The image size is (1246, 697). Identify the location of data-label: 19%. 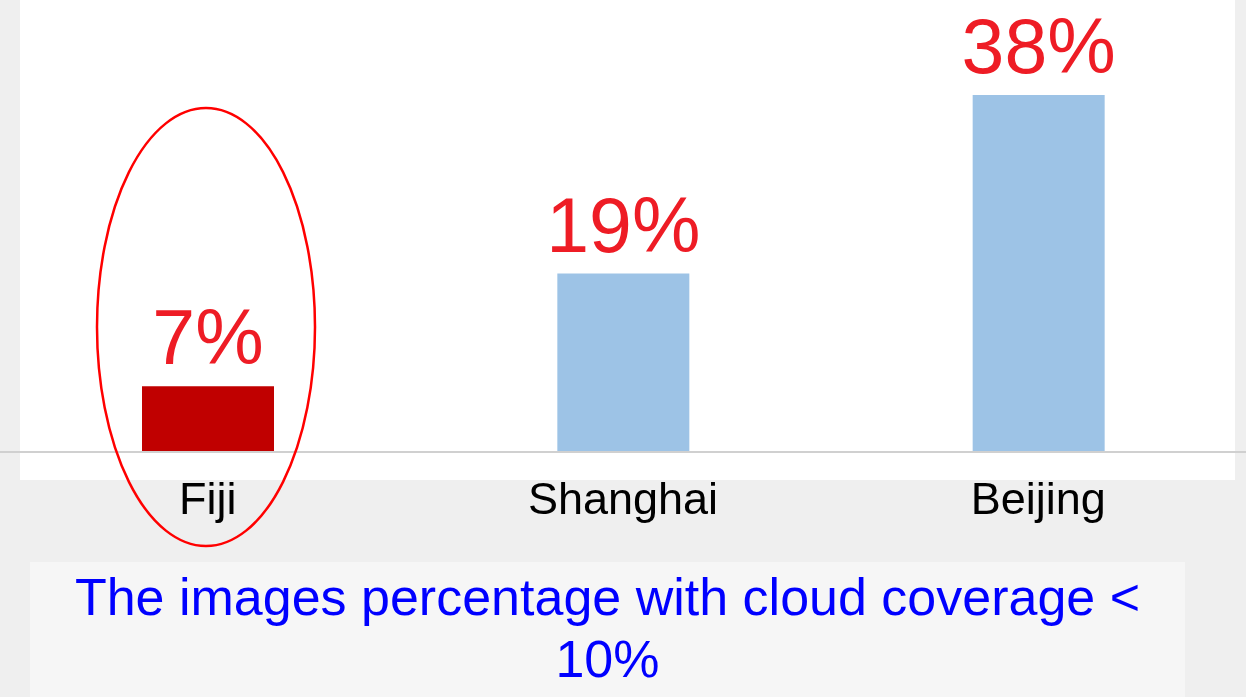
(623, 224).